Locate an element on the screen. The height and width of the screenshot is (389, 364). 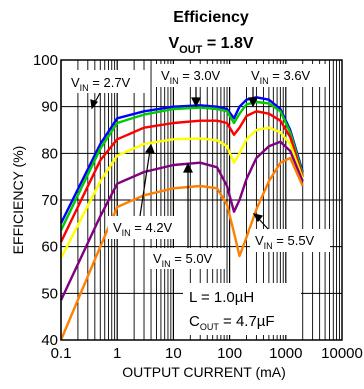
y-tick-label: 80 is located at coordinates (49, 153).